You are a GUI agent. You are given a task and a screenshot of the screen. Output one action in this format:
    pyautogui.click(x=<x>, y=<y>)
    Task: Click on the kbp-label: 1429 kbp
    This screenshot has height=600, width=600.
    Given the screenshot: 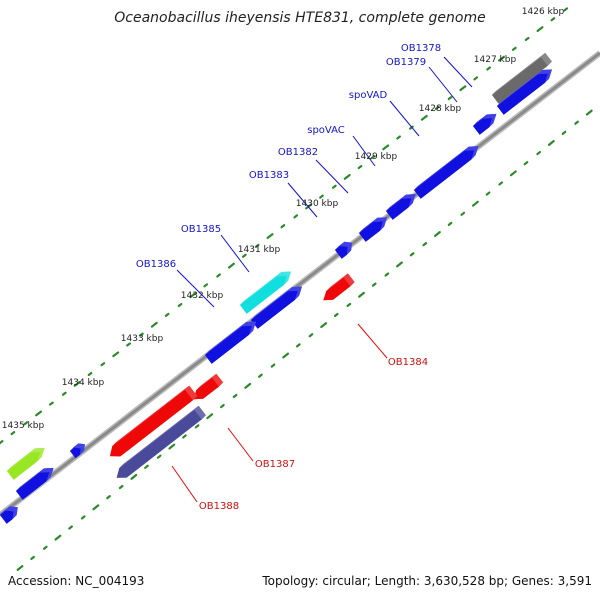 What is the action you would take?
    pyautogui.click(x=376, y=157)
    